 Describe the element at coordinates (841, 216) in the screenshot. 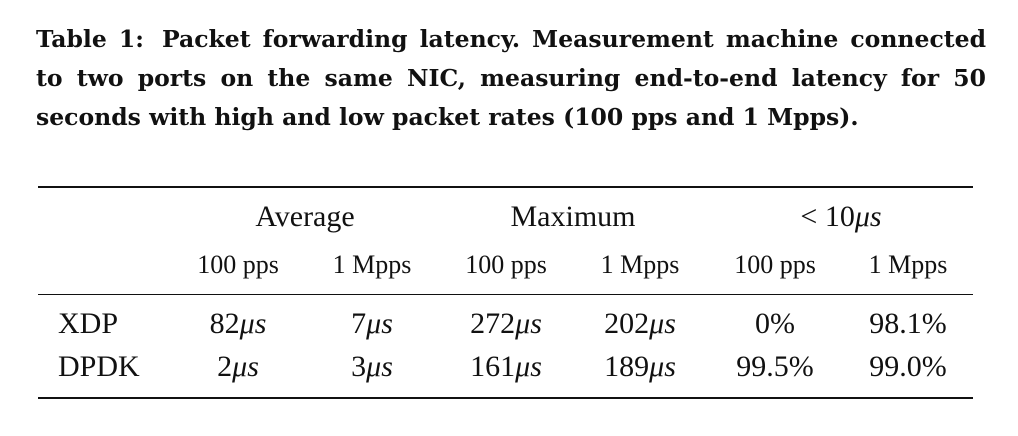

I see `group-header-under-10us: < 10μs` at that location.